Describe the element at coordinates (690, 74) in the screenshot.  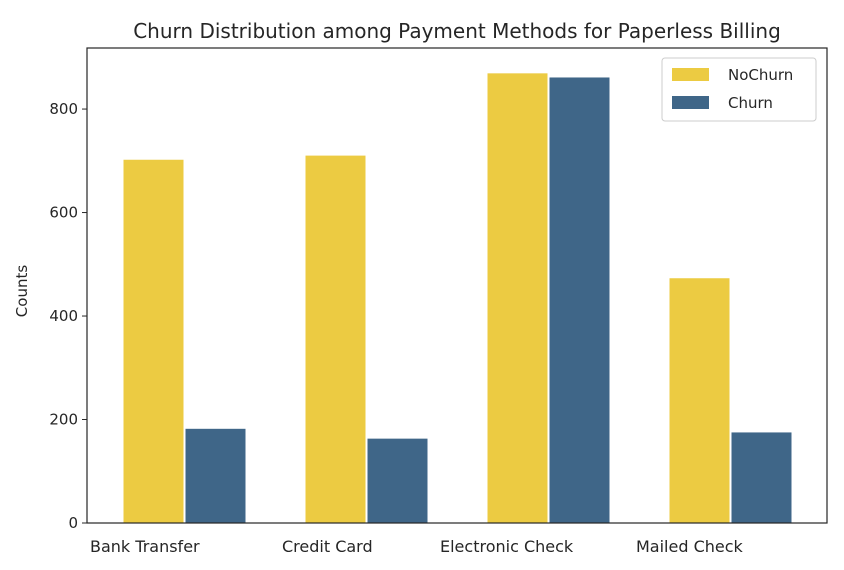
I see `legend-swatch-nochurn` at that location.